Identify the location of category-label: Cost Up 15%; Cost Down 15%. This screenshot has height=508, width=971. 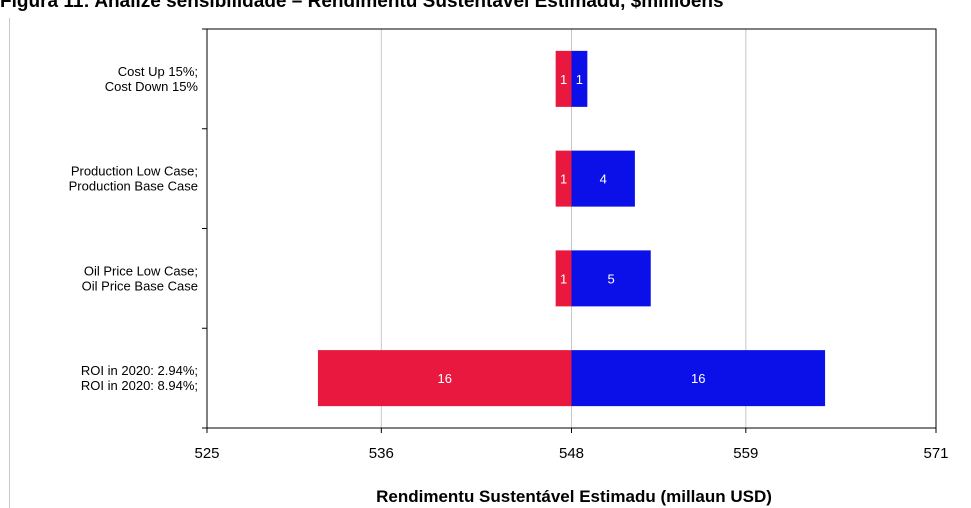
(152, 79).